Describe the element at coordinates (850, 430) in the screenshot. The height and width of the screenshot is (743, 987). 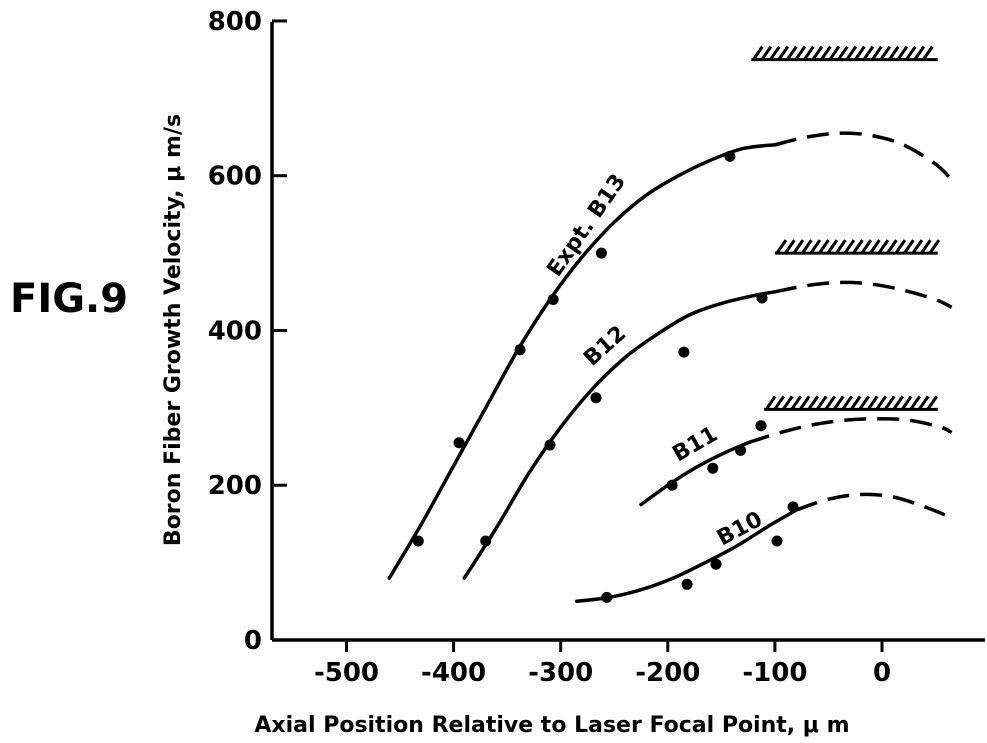
I see `fit-curve-dashed-b11` at that location.